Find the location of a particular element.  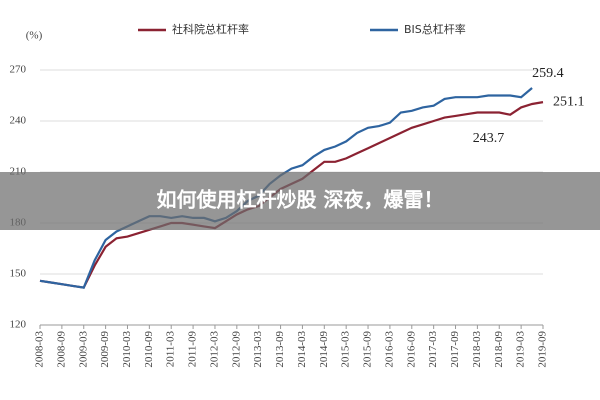

x-tick-label: 2016-09 is located at coordinates (411, 349).